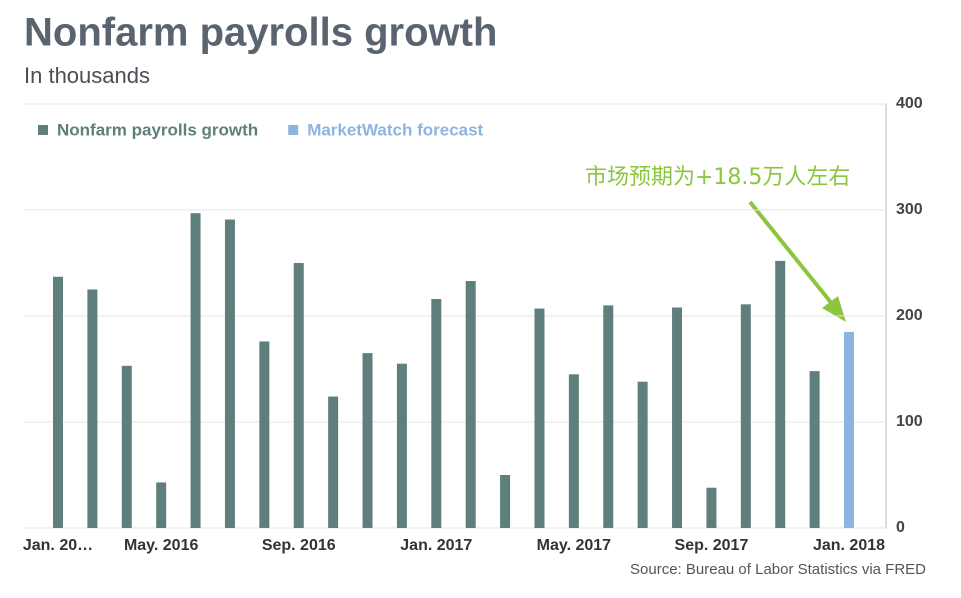 Image resolution: width=961 pixels, height=598 pixels. I want to click on x-tick-label: Sep. 2016, so click(299, 545).